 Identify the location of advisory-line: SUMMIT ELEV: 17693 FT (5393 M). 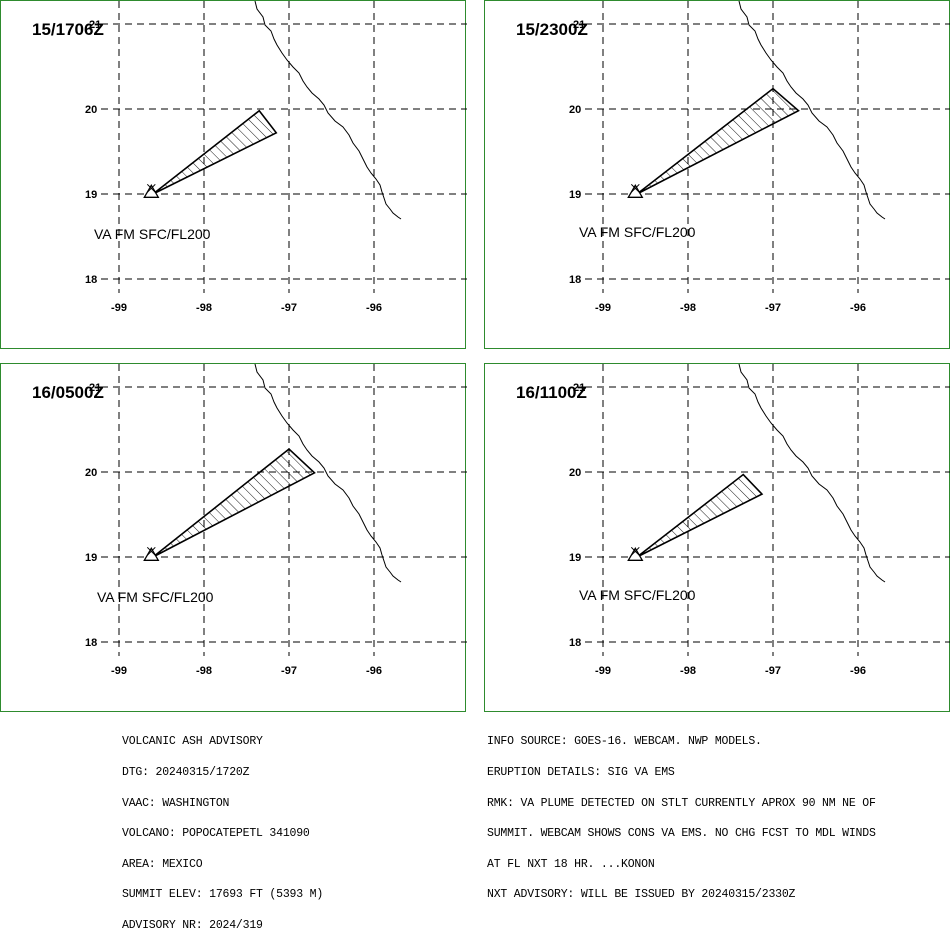
(223, 895).